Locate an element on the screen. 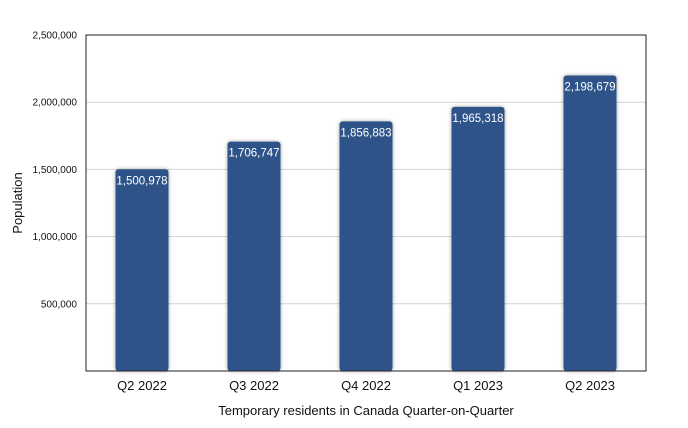 Image resolution: width=688 pixels, height=428 pixels. y-tick-label: 2,000,000 is located at coordinates (55, 103).